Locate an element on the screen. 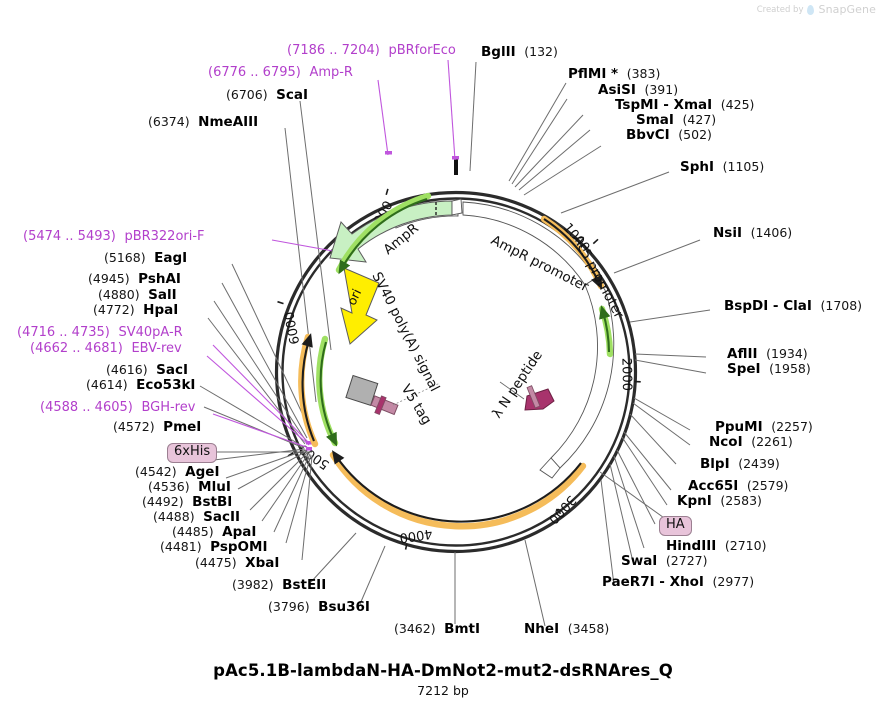 The height and width of the screenshot is (728, 886). enzyme-label-PspOMI: (4481) PspOMI is located at coordinates (214, 547).